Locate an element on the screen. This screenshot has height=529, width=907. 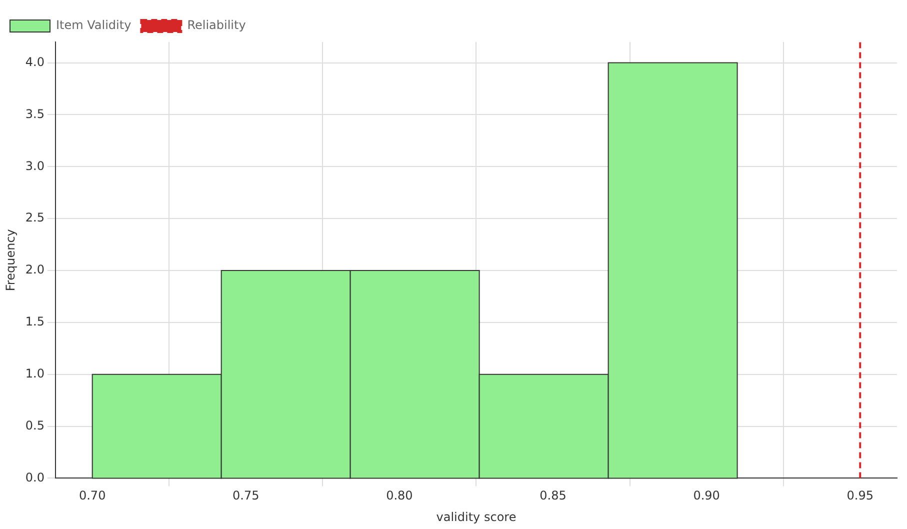
y-axis-title: Frequency is located at coordinates (10, 260).